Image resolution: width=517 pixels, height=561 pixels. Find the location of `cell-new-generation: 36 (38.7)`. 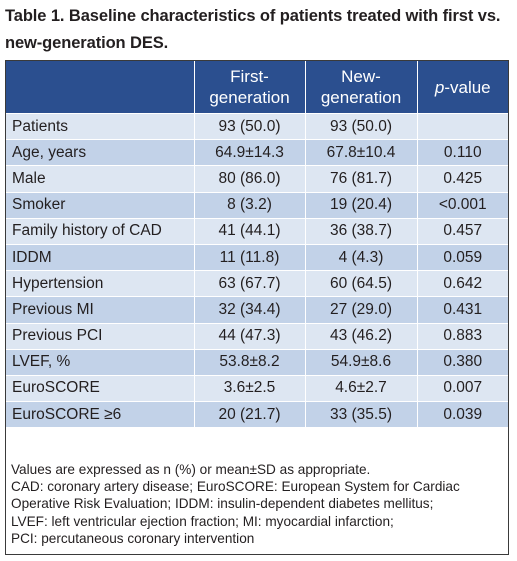

cell-new-generation: 36 (38.7) is located at coordinates (361, 231).